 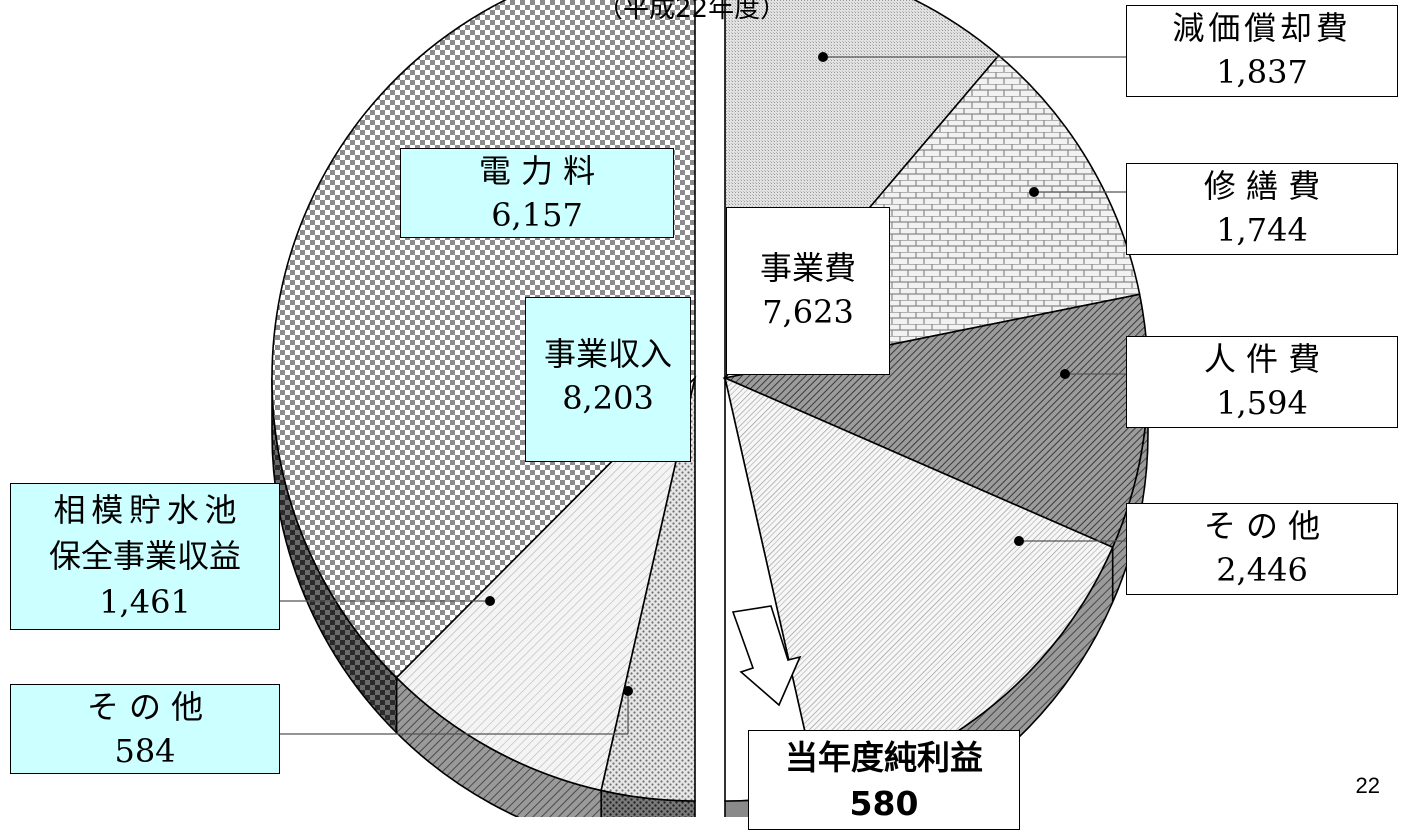 I want to click on label-expense-other: そ の 他 2,446, so click(x=1262, y=549).